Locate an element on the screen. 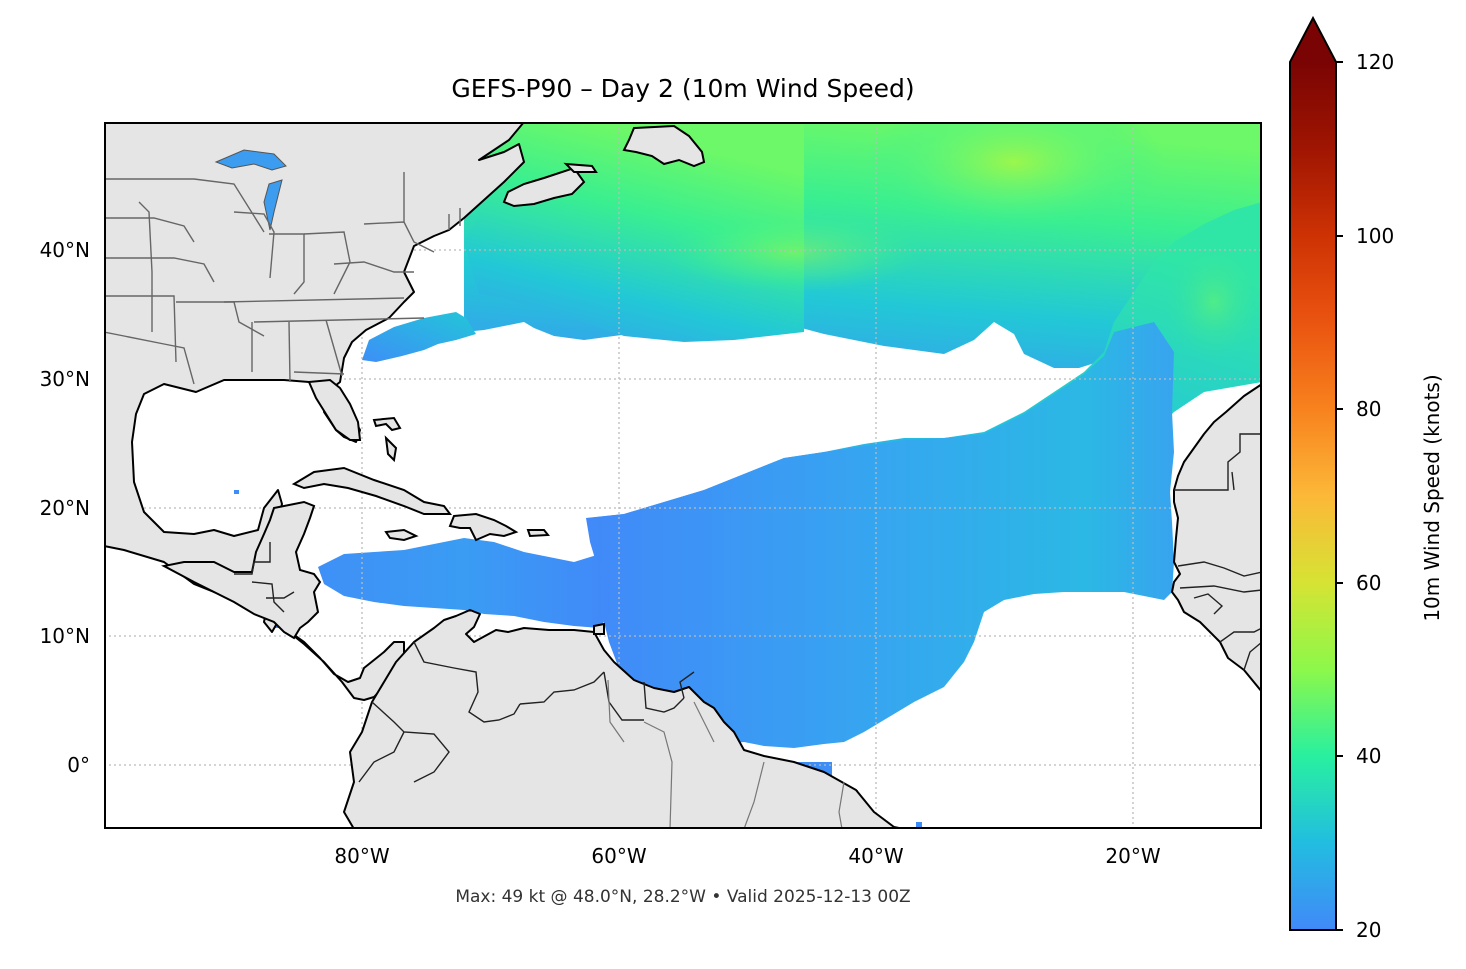 The height and width of the screenshot is (969, 1466). land-florida is located at coordinates (334, 409).